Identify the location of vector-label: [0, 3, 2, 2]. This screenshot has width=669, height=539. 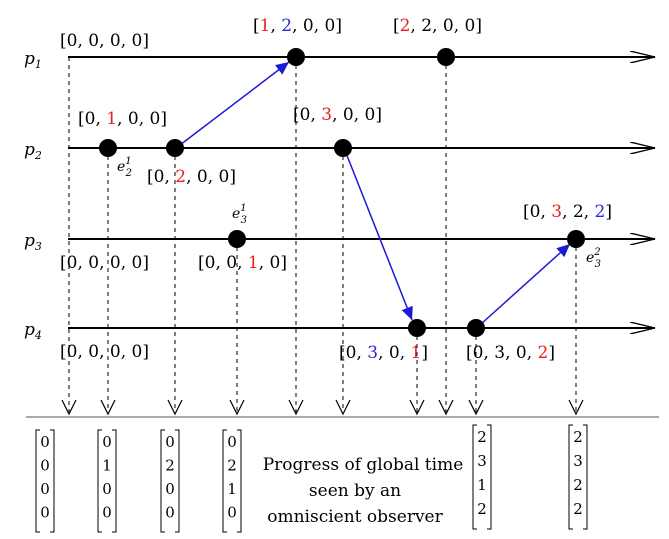
(567, 212).